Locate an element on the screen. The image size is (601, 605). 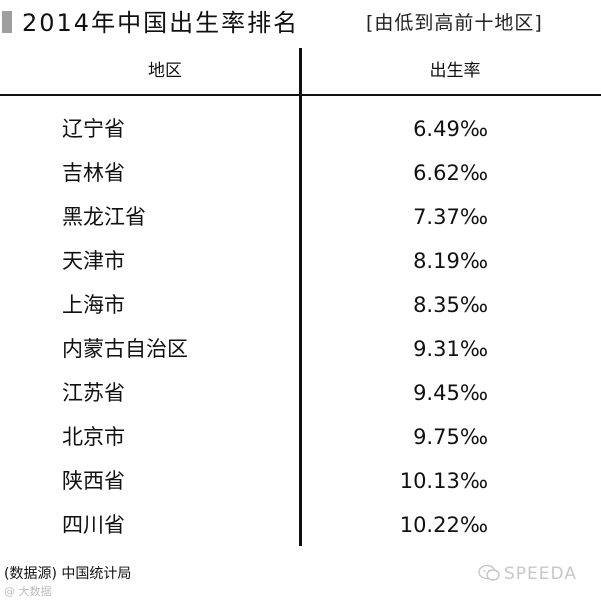
region-cell: 内蒙古自治区 is located at coordinates (125, 349).